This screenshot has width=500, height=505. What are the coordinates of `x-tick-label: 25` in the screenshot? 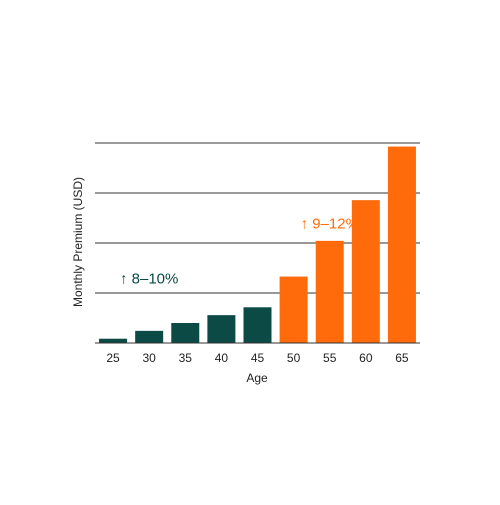 It's located at (113, 358).